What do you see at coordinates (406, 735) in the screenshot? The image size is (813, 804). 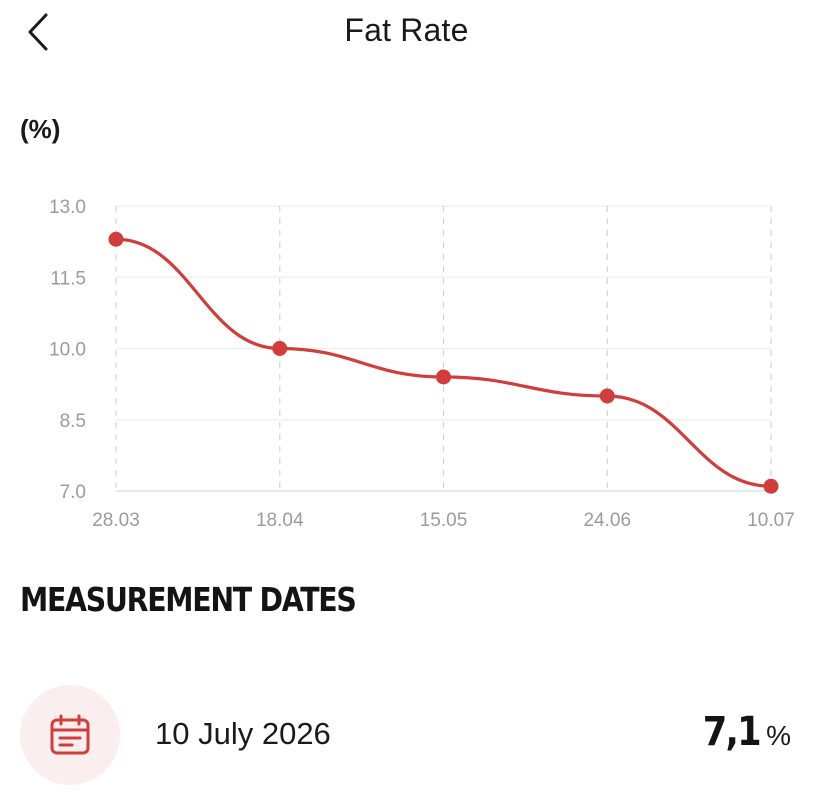 I see `measurement-row: 10 July 2026 7,1 %` at bounding box center [406, 735].